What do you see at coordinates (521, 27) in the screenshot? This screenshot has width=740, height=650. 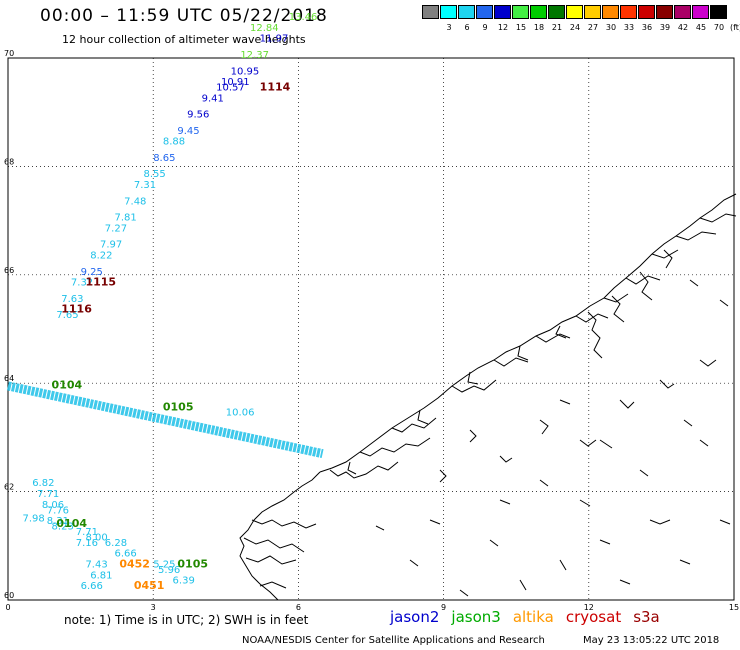 I see `colorbar-label: 15` at bounding box center [521, 27].